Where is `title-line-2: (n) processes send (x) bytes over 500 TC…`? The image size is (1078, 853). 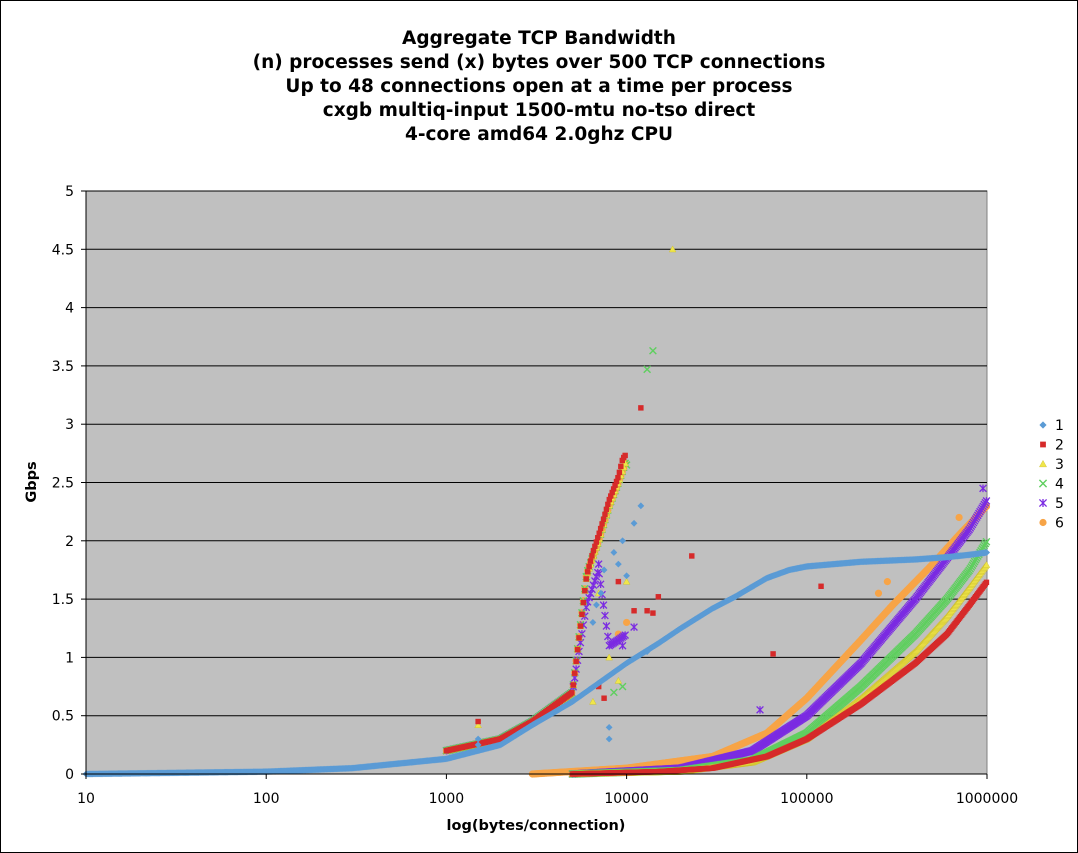
title-line-2: (n) processes send (x) bytes over 500 TC… is located at coordinates (539, 62).